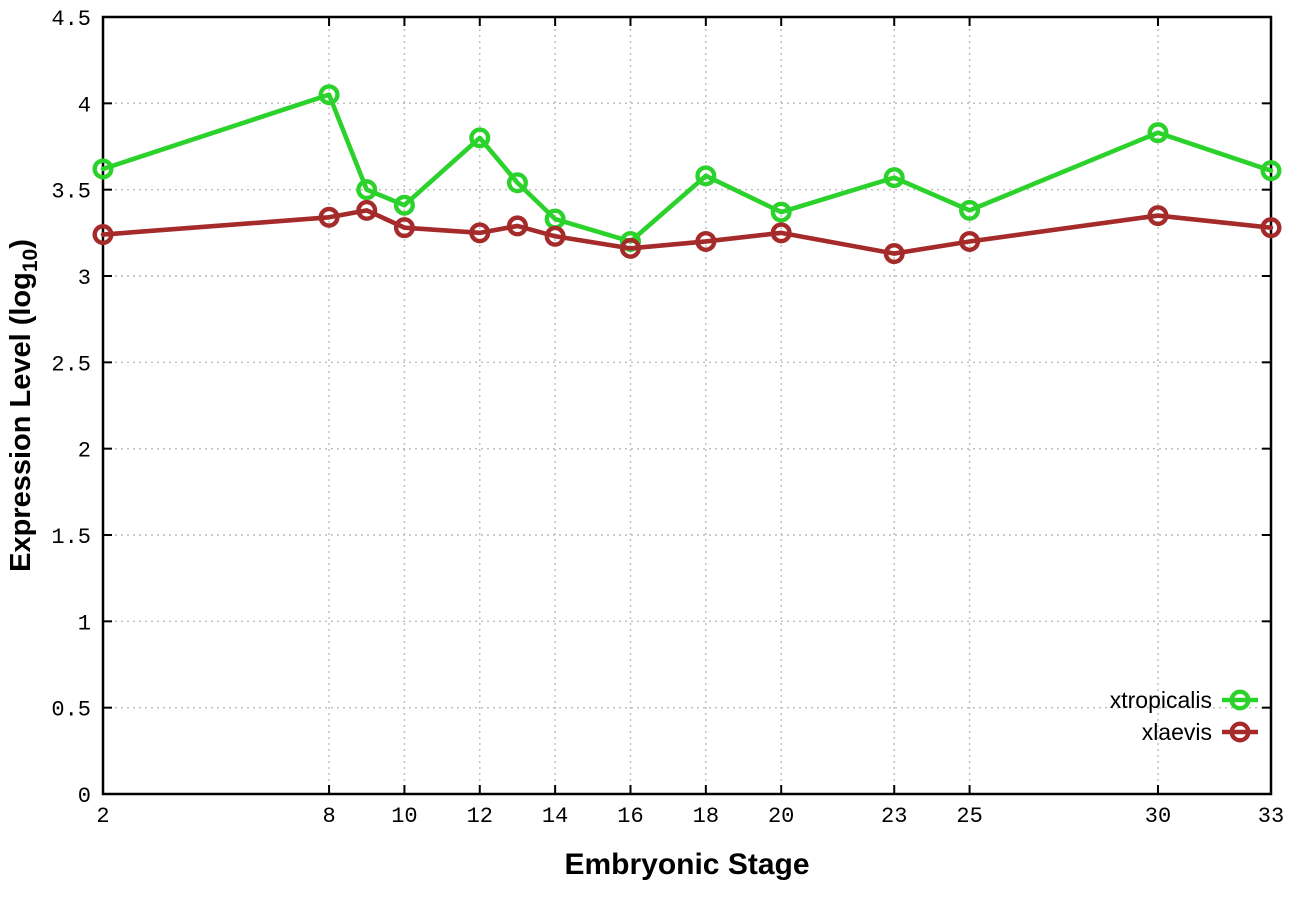 The width and height of the screenshot is (1296, 907). Describe the element at coordinates (706, 816) in the screenshot. I see `x-tick-label: 18` at that location.